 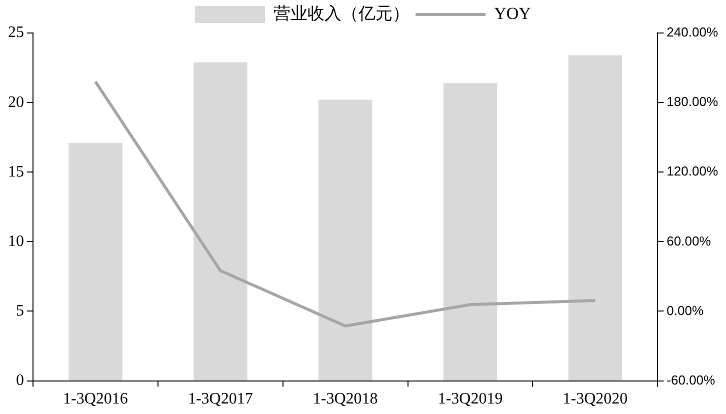 I want to click on x-tick-label: 1-3Q2020, so click(x=595, y=399).